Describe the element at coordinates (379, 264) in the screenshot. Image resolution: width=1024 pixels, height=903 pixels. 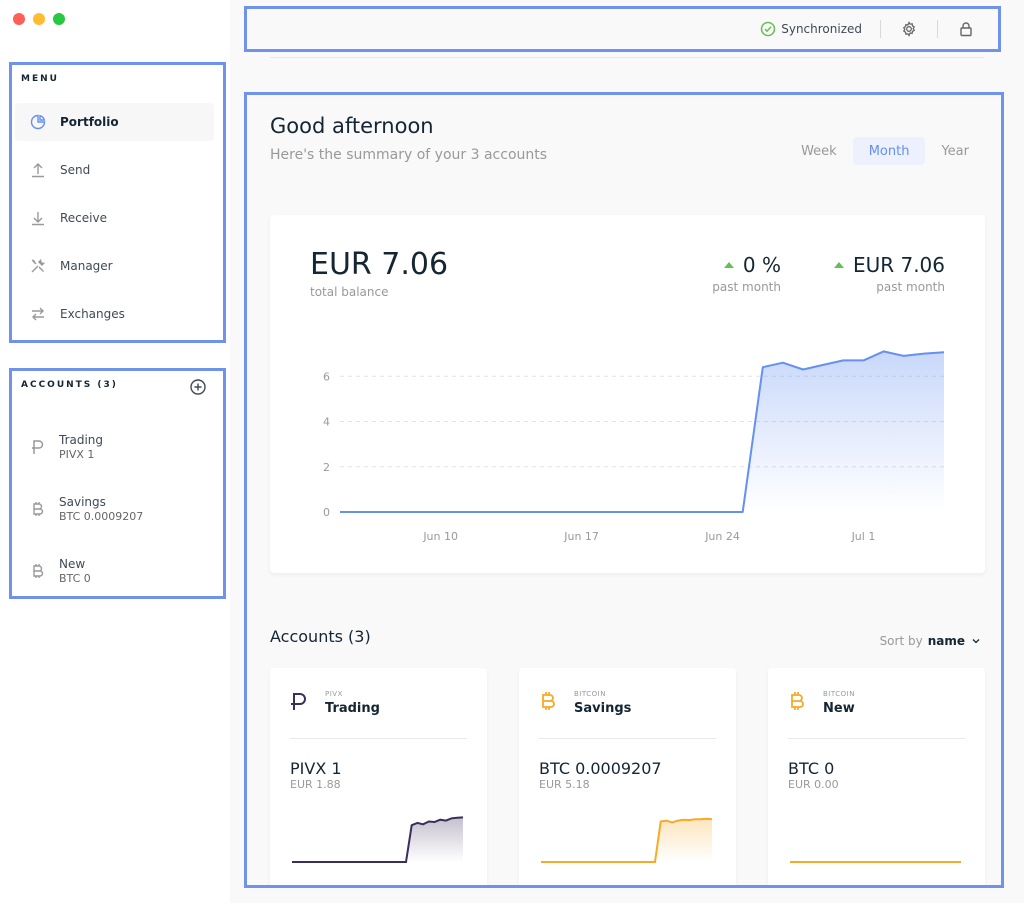
I see `total-balance: EUR 7.06` at that location.